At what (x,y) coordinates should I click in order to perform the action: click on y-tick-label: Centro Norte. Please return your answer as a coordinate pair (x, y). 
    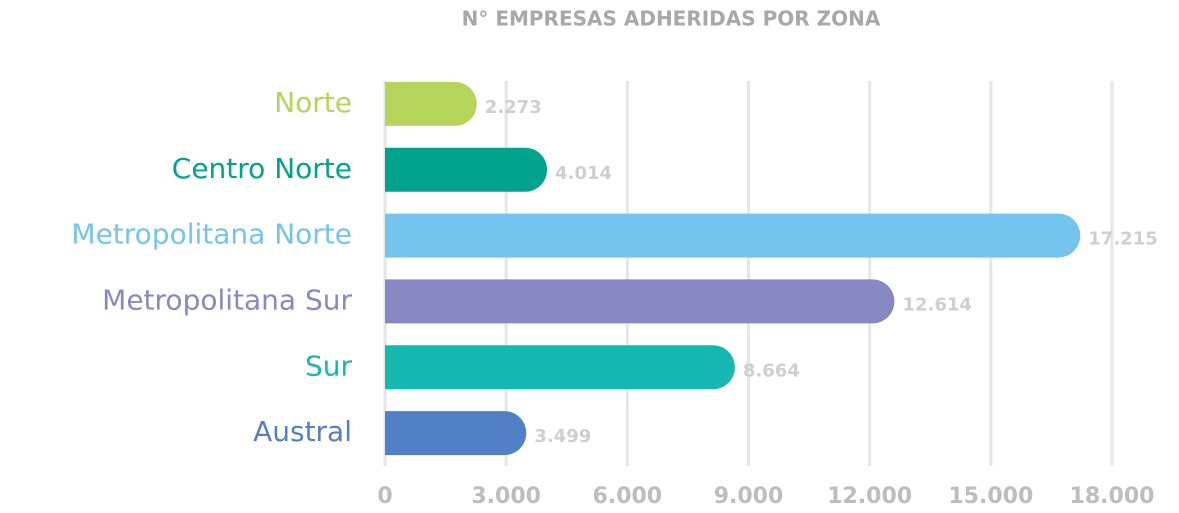
    Looking at the image, I should click on (262, 168).